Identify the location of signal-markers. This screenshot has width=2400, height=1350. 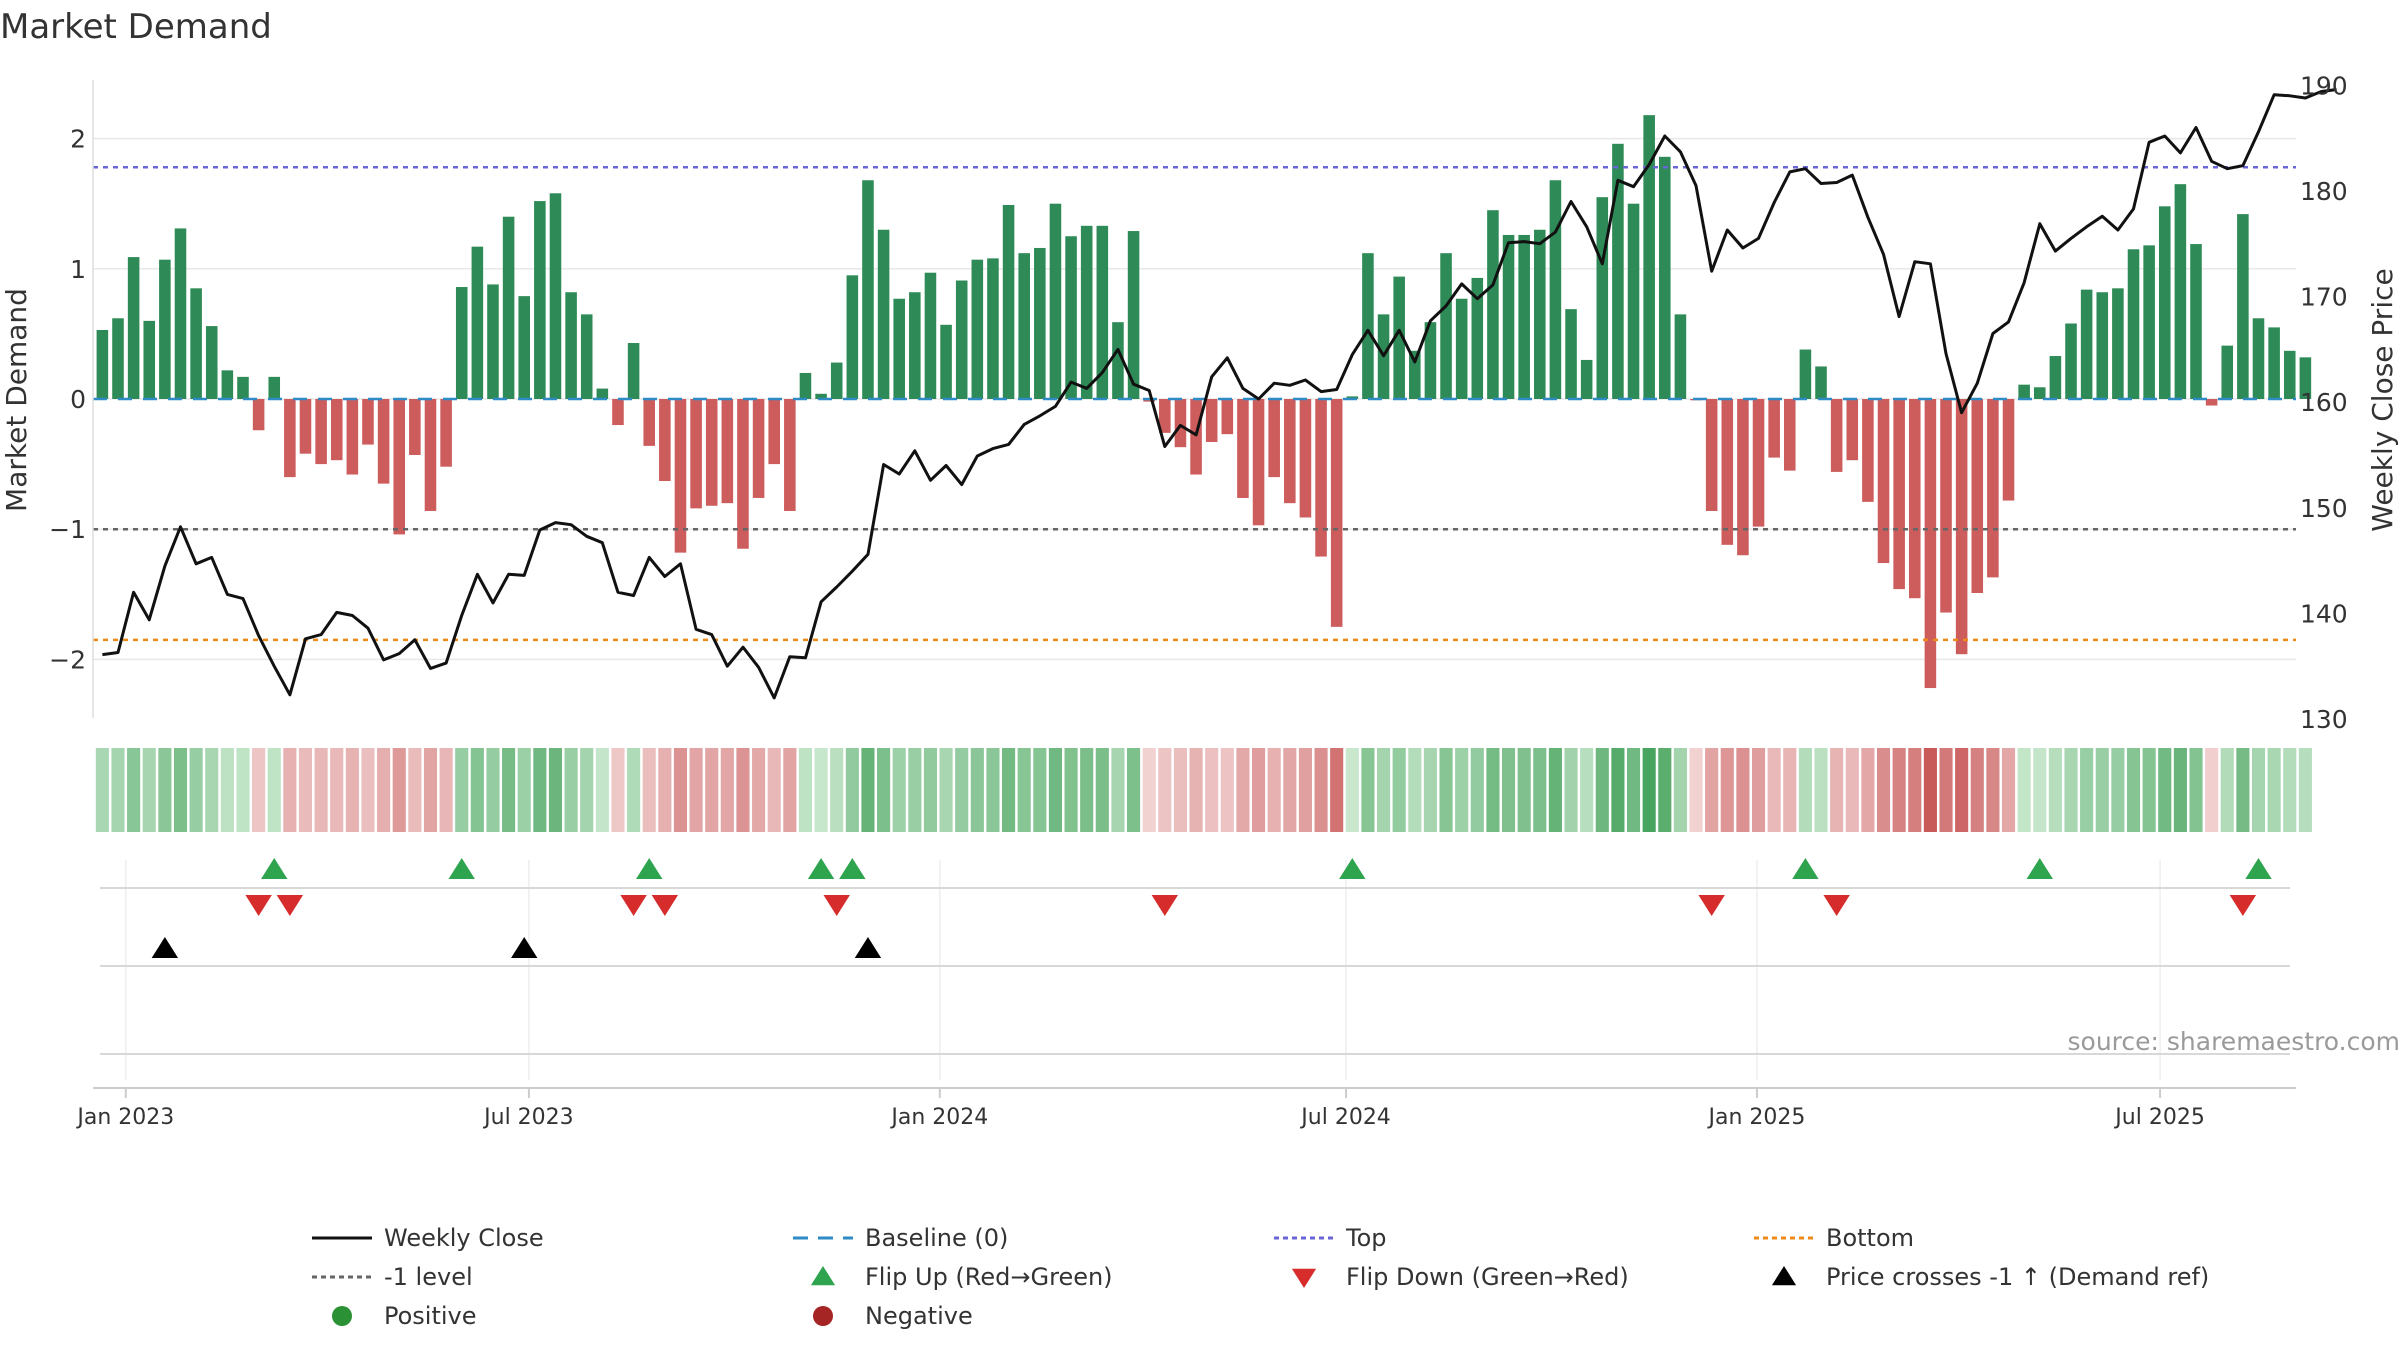
(1211, 908).